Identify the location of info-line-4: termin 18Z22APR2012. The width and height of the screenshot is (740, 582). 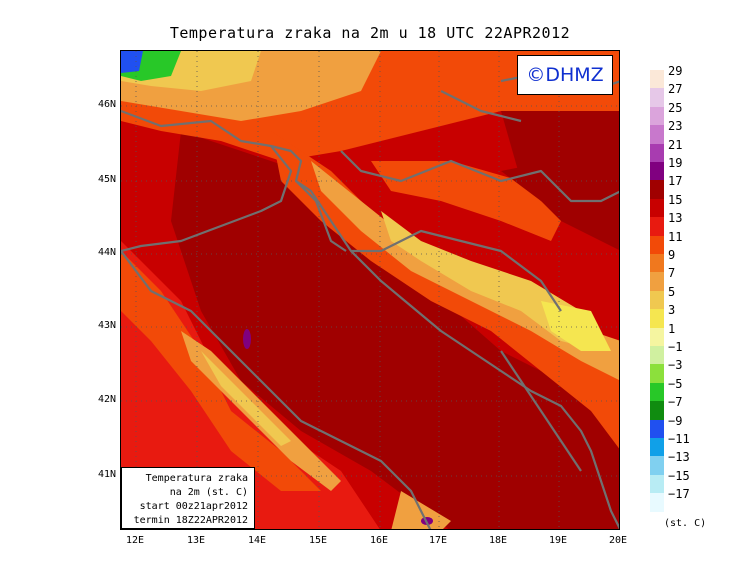
(190, 520).